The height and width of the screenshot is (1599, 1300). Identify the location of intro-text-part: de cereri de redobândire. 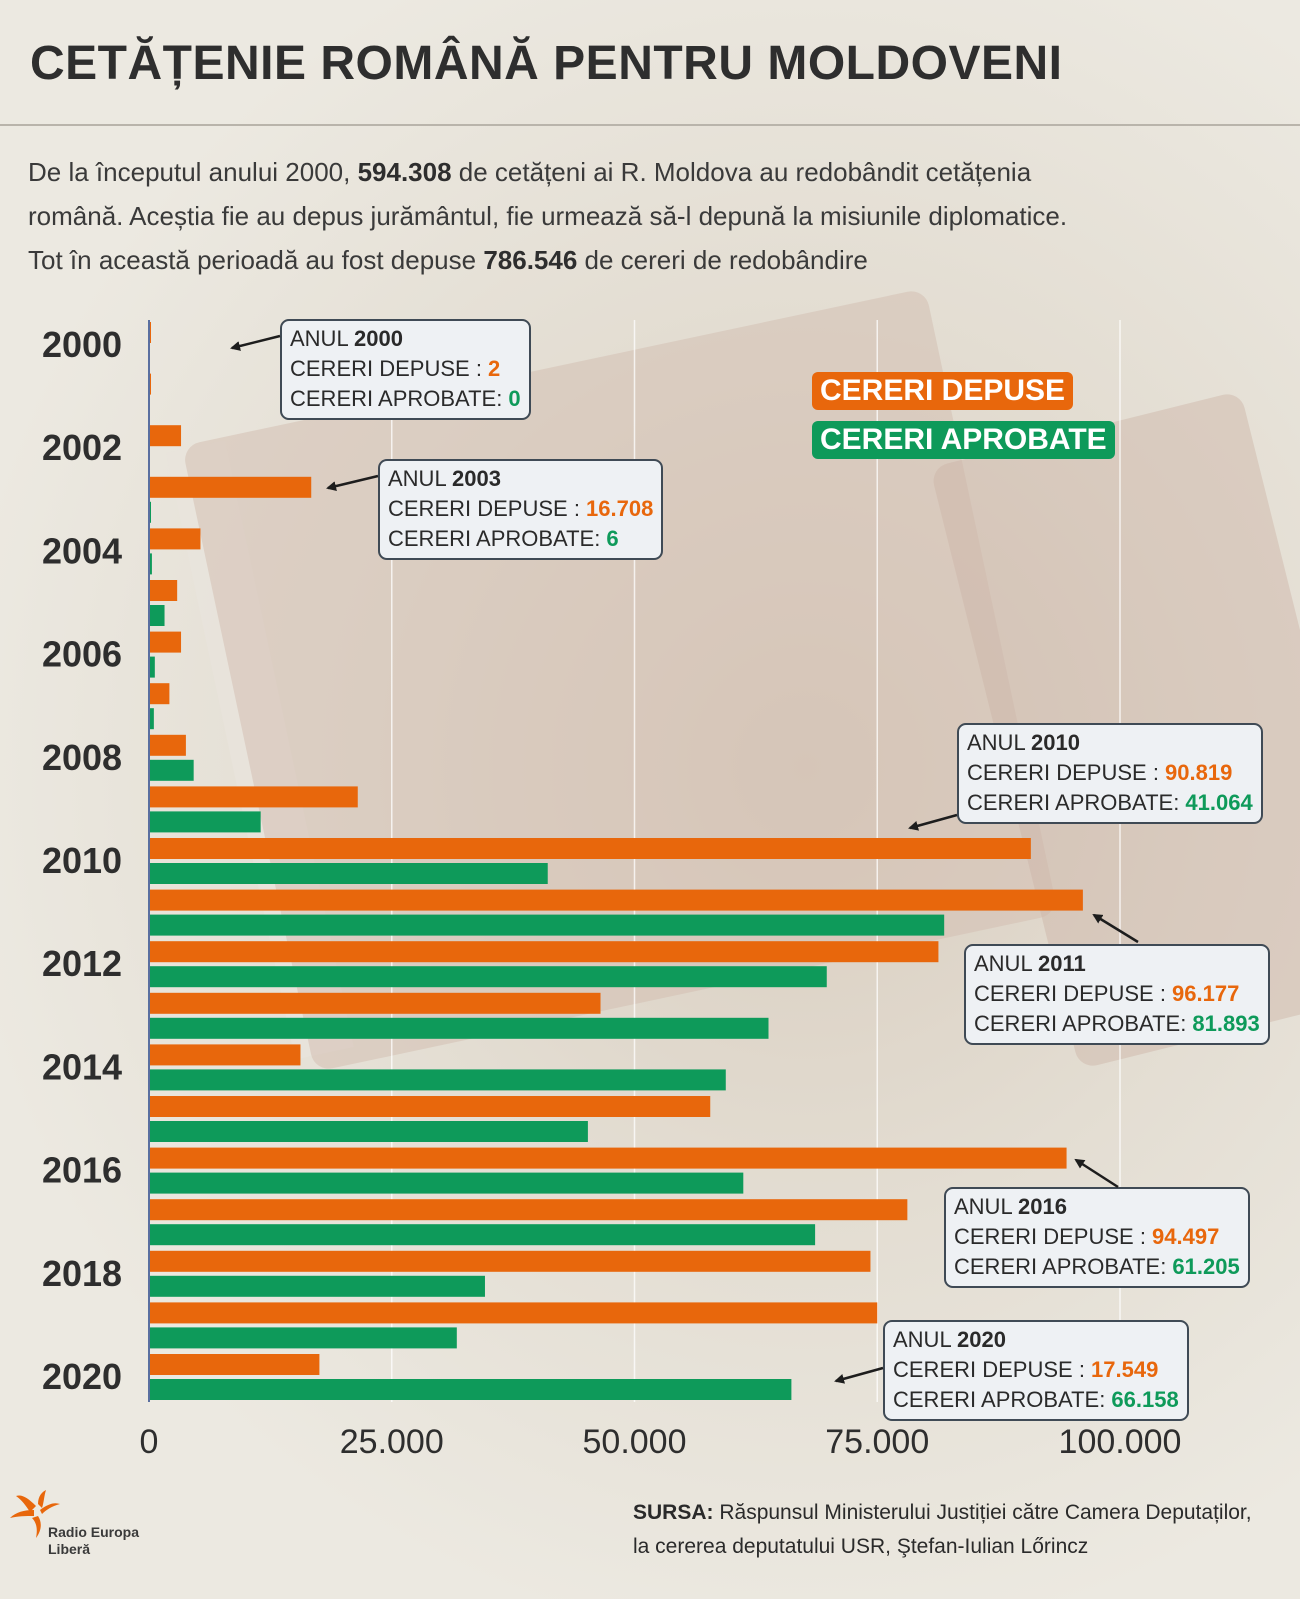
(722, 260).